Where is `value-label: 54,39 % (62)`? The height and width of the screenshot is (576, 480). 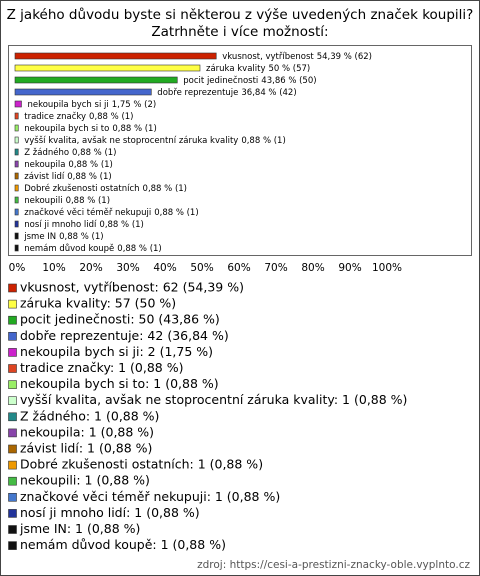 value-label: 54,39 % (62) is located at coordinates (344, 57).